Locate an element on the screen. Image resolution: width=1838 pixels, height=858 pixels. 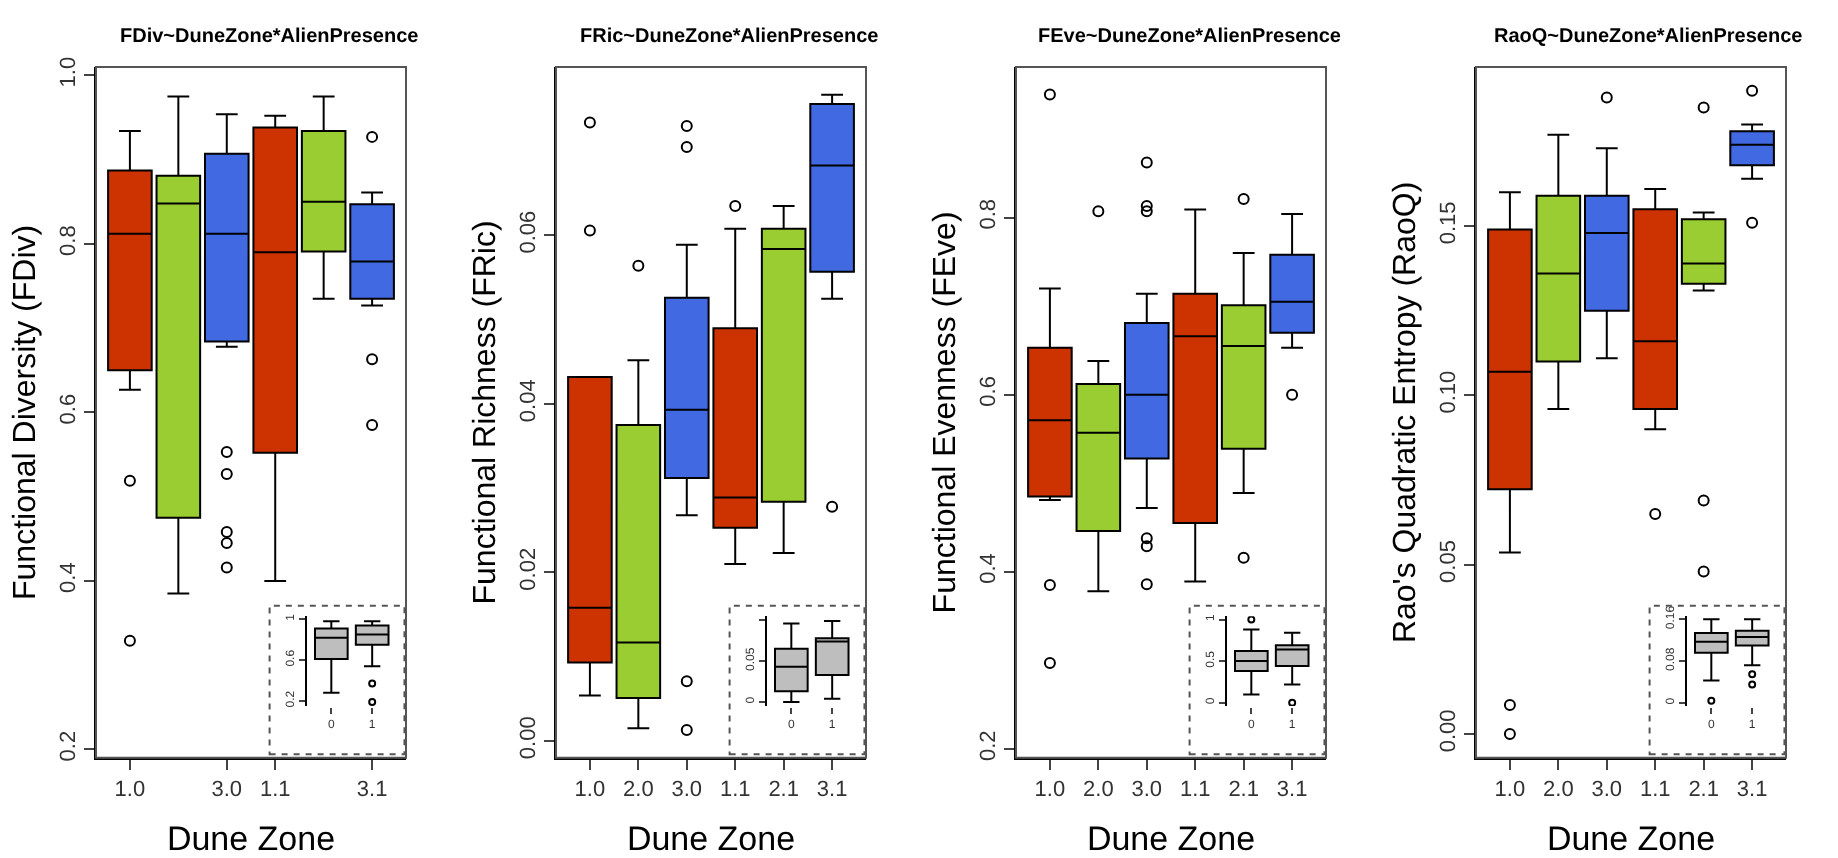
chart-title: FDiv~DuneZone*AlienPresence is located at coordinates (270, 37).